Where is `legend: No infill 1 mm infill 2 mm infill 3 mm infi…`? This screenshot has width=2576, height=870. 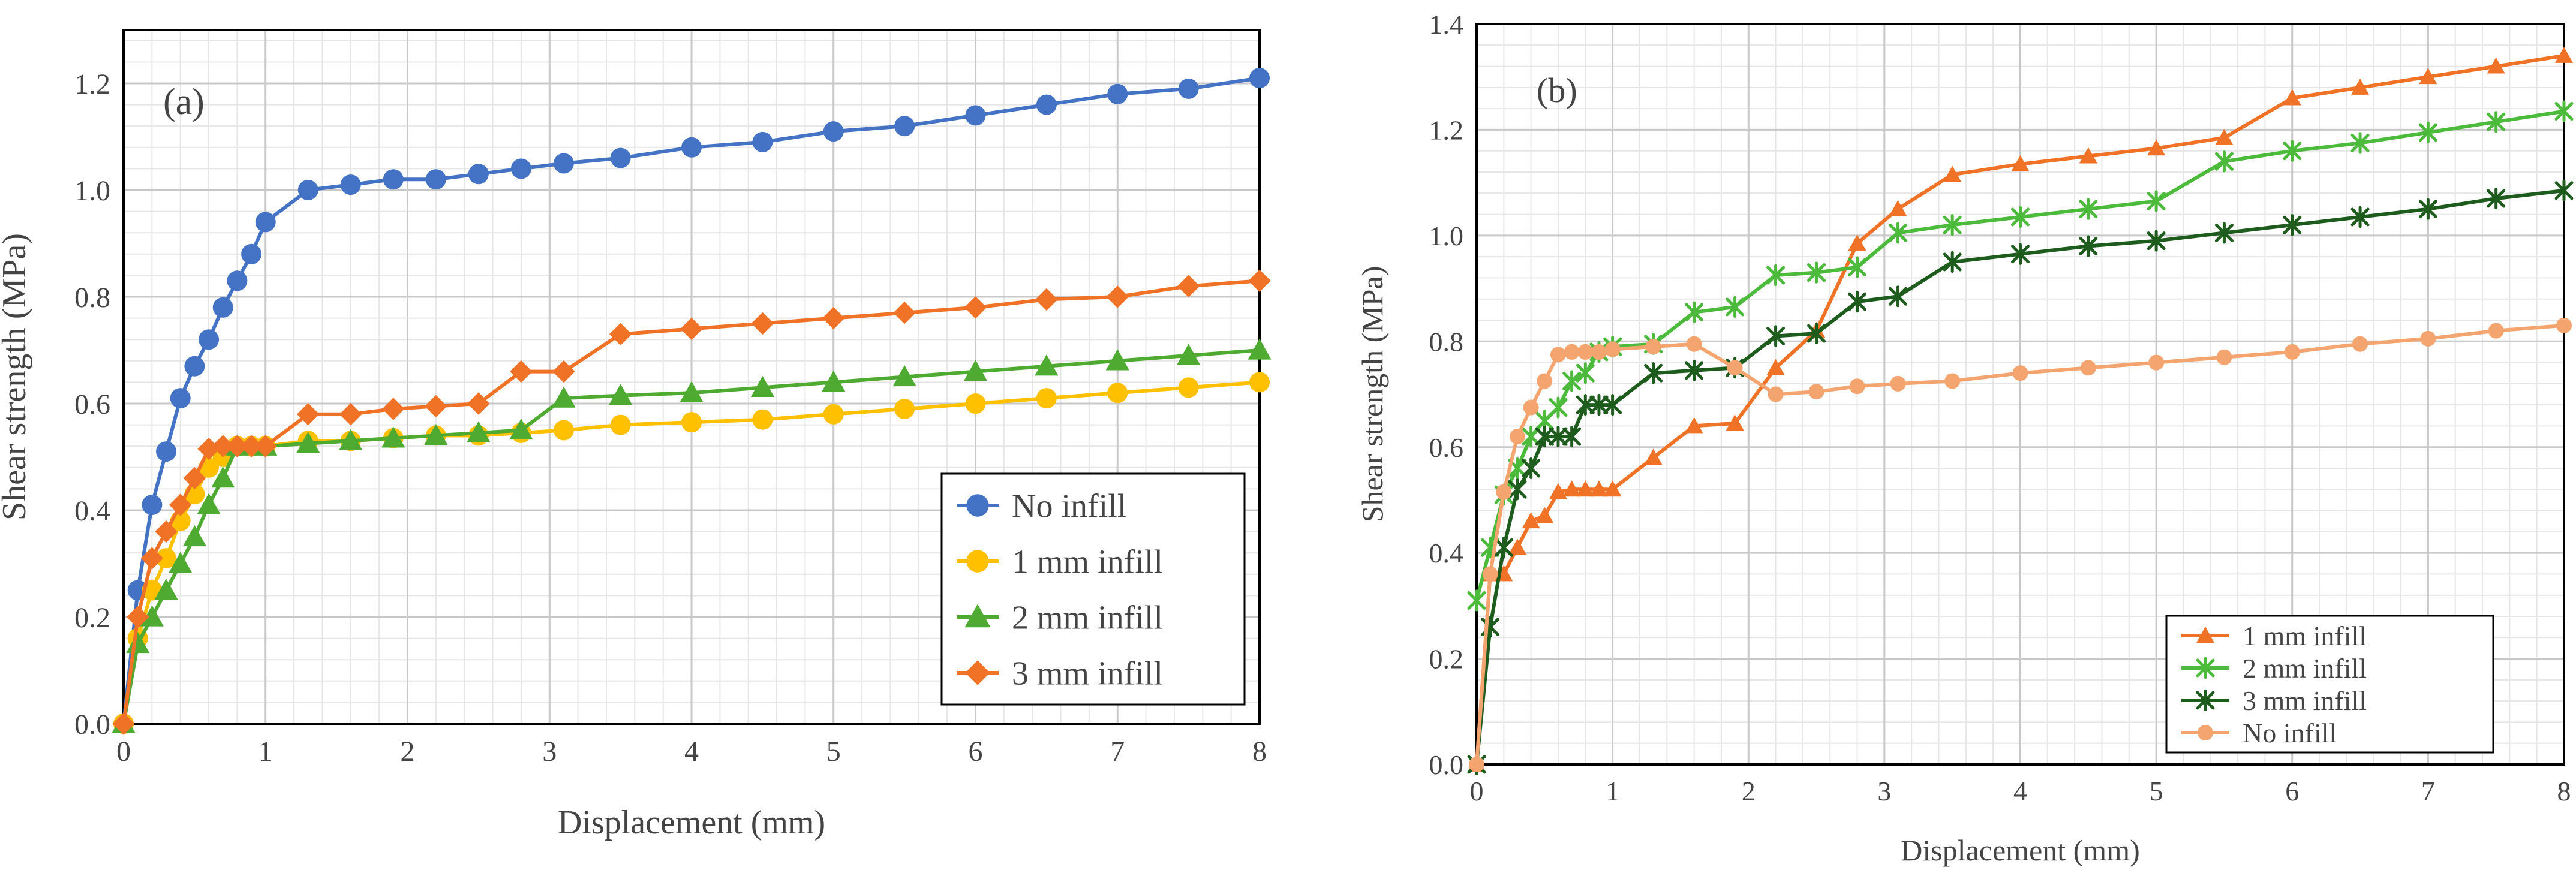
legend: No infill 1 mm infill 2 mm infill 3 mm infi… is located at coordinates (1093, 589).